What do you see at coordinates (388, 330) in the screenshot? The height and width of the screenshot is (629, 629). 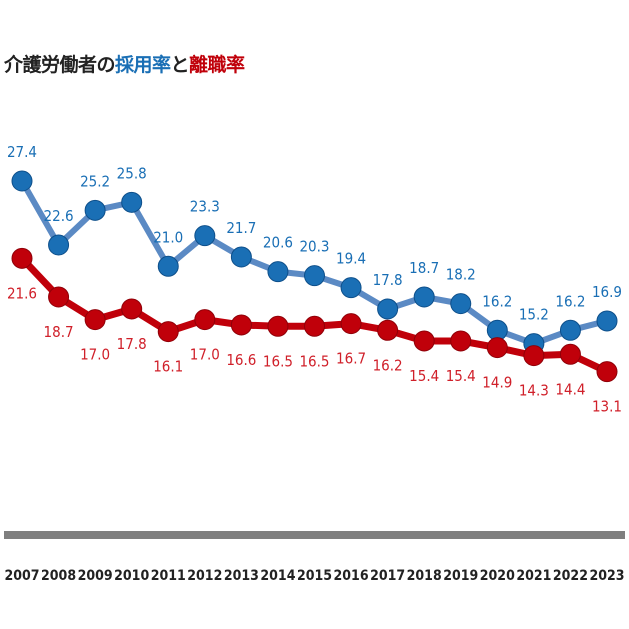 I see `point-leave-2017` at bounding box center [388, 330].